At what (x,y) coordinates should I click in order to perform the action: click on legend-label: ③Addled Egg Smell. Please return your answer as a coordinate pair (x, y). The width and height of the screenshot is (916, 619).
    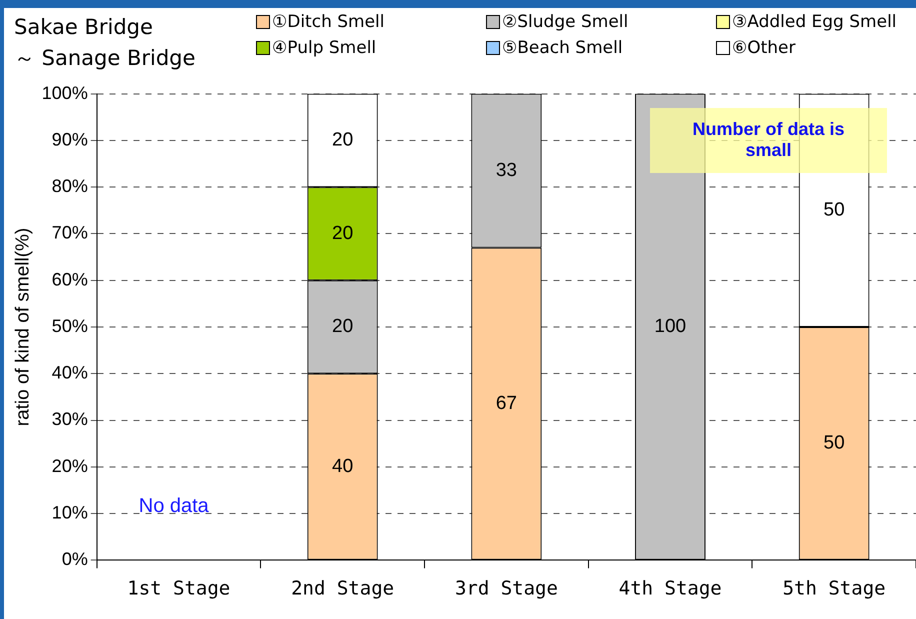
    Looking at the image, I should click on (814, 22).